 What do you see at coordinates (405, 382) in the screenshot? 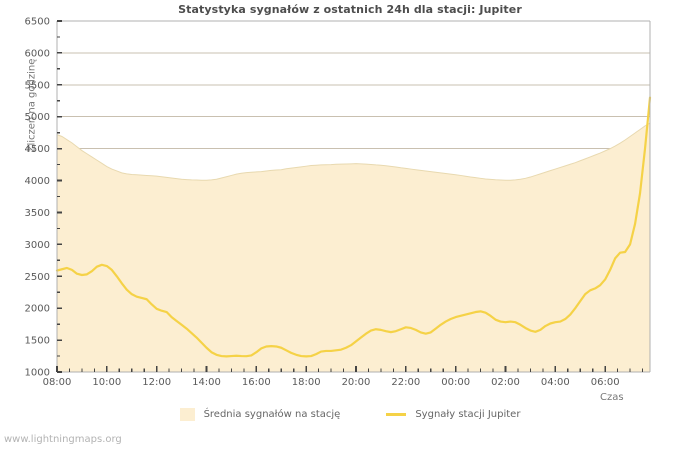
I see `x-axis-tick-label: 22:00` at bounding box center [405, 382].